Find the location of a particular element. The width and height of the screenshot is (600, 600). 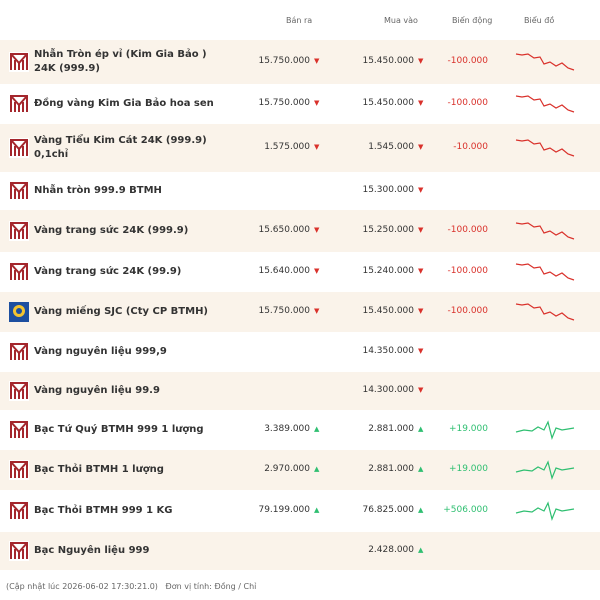

sell-price: 2.970.000 is located at coordinates (287, 469).